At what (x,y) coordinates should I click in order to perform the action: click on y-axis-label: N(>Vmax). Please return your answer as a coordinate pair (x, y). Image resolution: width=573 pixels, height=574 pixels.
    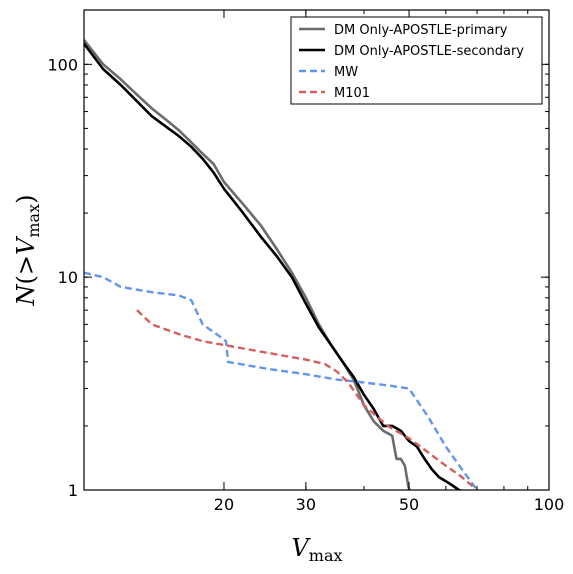
    Looking at the image, I should click on (27, 251).